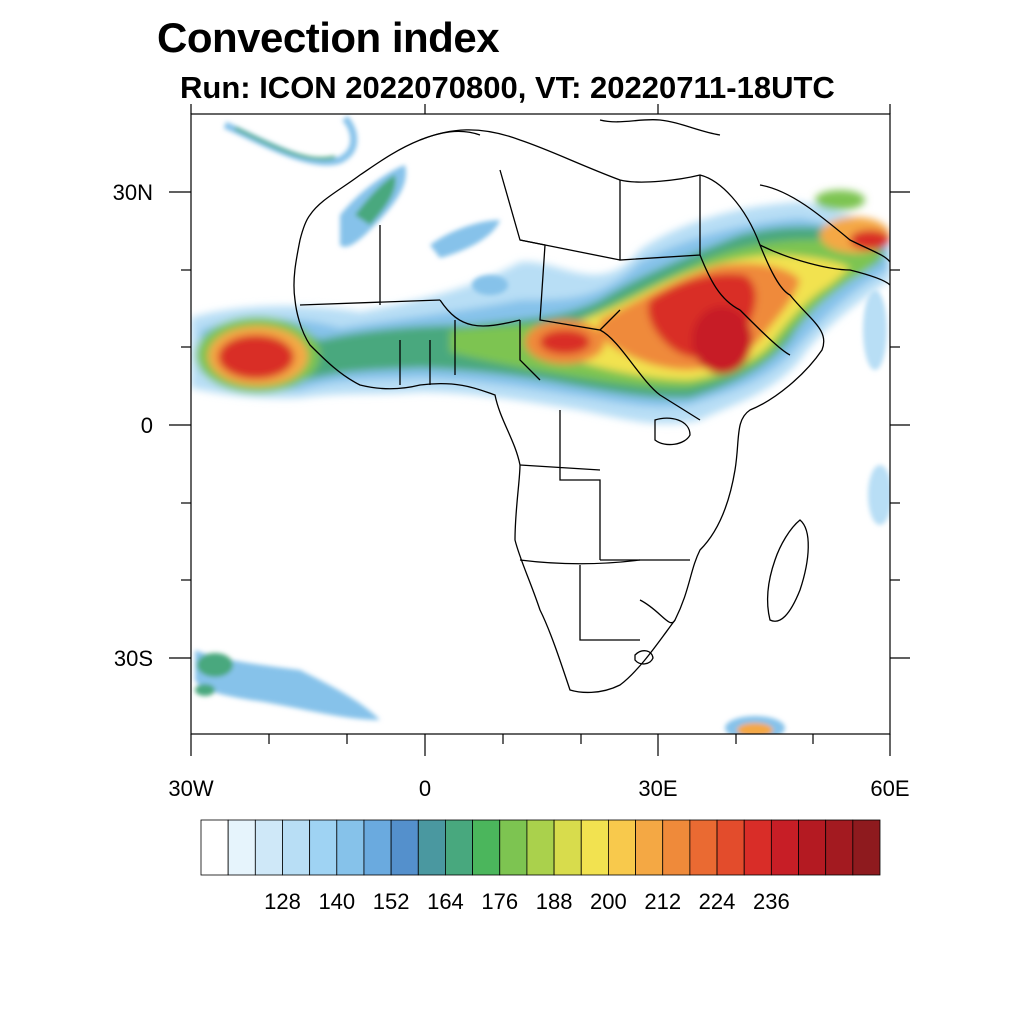  What do you see at coordinates (507, 87) in the screenshot?
I see `chart-subtitle: Run: ICON 2022070800, VT: 20220711-18UTC` at bounding box center [507, 87].